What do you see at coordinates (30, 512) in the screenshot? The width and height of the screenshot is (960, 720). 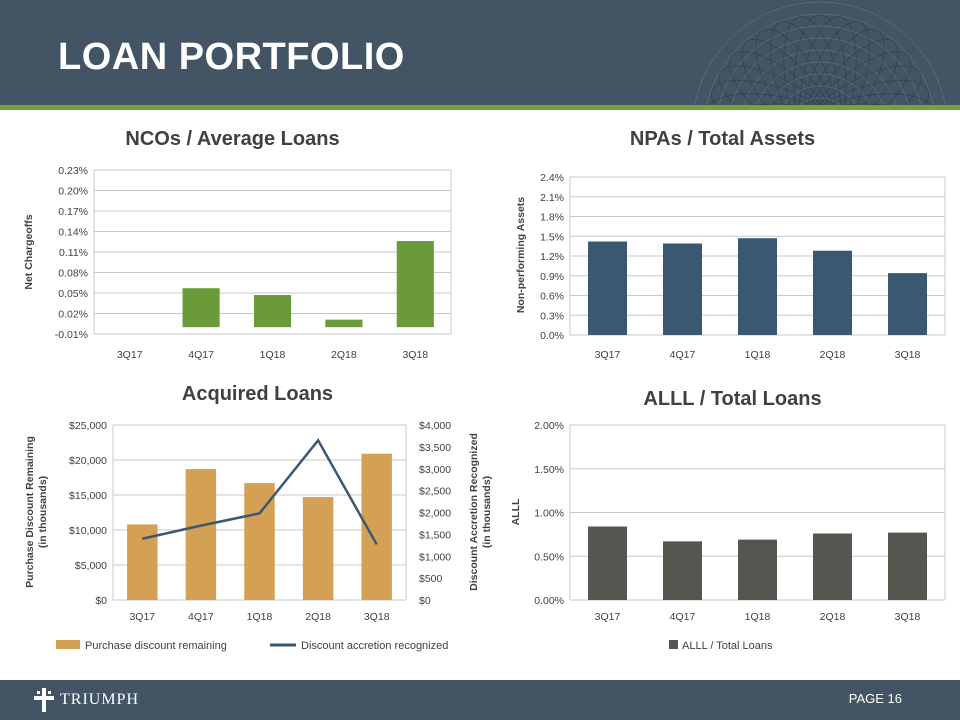 I see `acquired-ylabel-line1: Purchase Discount Remaining` at bounding box center [30, 512].